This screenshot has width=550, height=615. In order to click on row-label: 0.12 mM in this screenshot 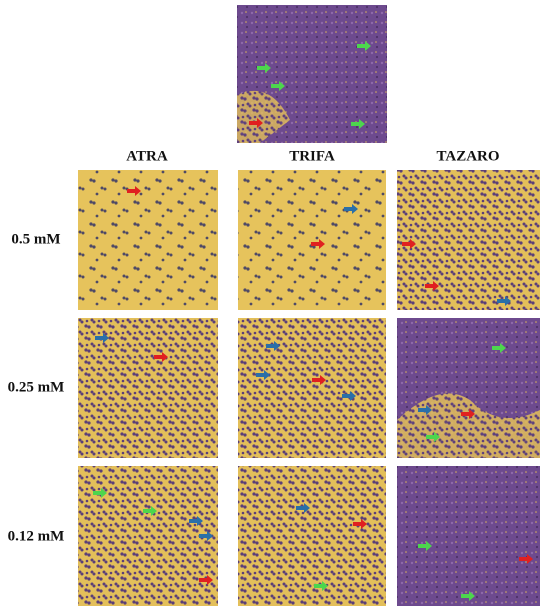, I will do `click(36, 536)`.